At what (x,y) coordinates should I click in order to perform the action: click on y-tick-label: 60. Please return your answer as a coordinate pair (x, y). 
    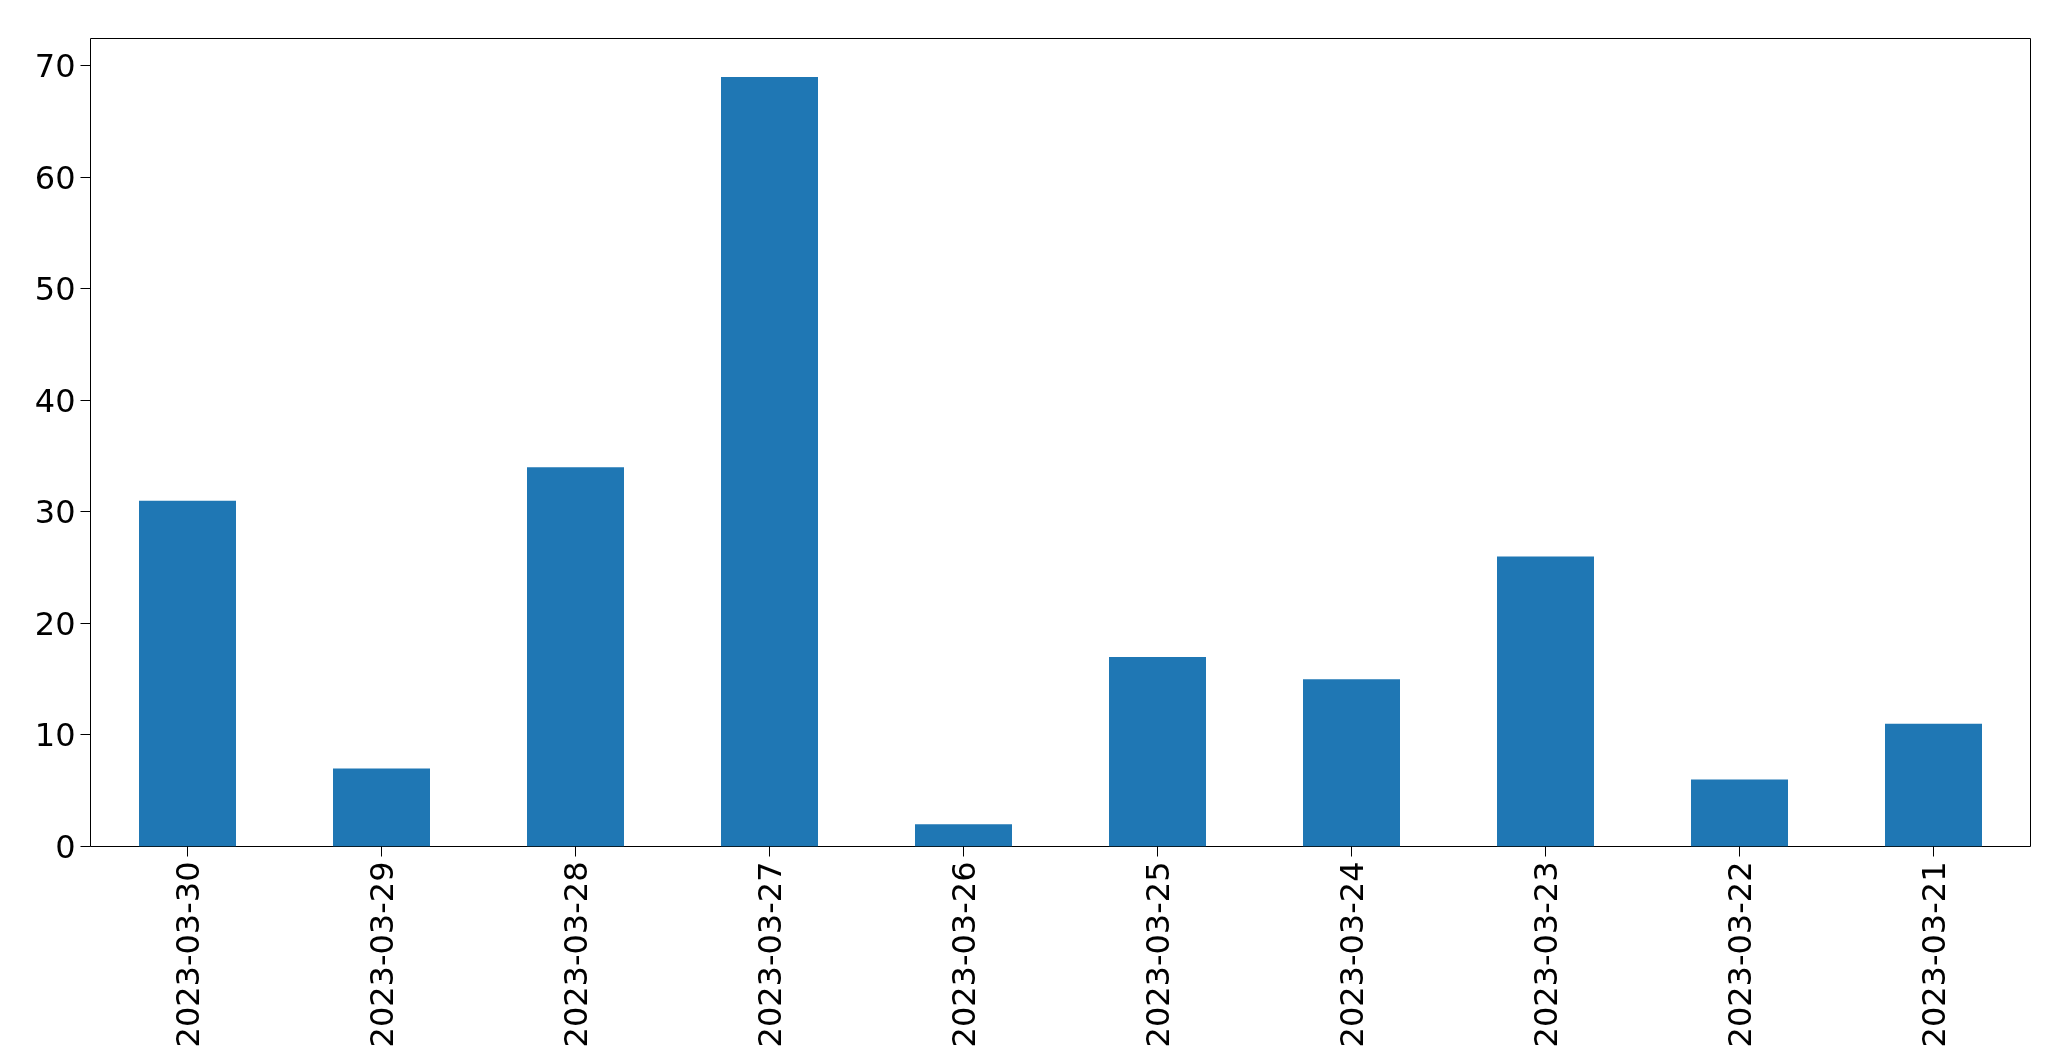
    Looking at the image, I should click on (55, 177).